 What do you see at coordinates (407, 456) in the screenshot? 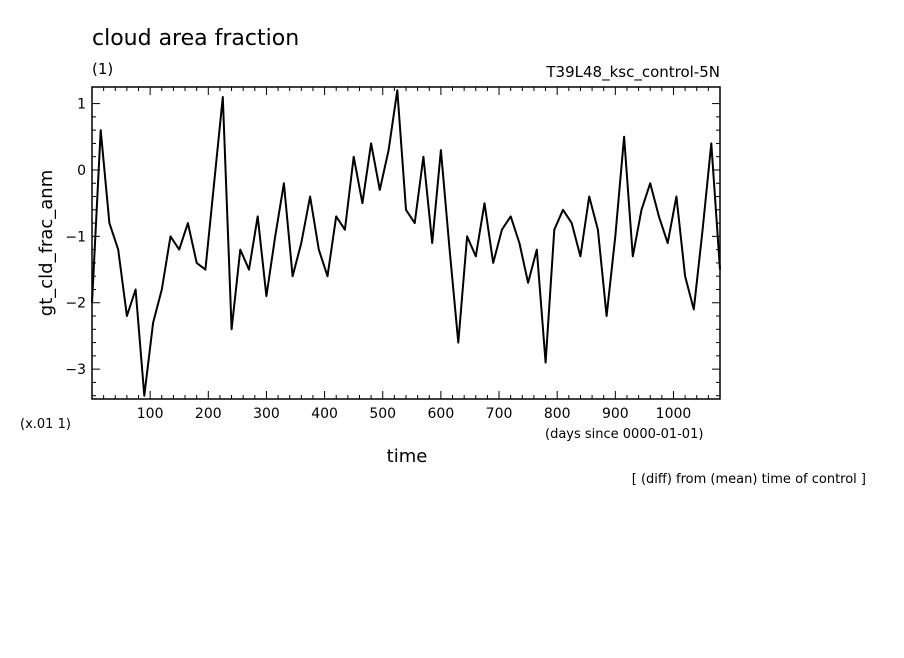
I see `x-axis-title: time` at bounding box center [407, 456].